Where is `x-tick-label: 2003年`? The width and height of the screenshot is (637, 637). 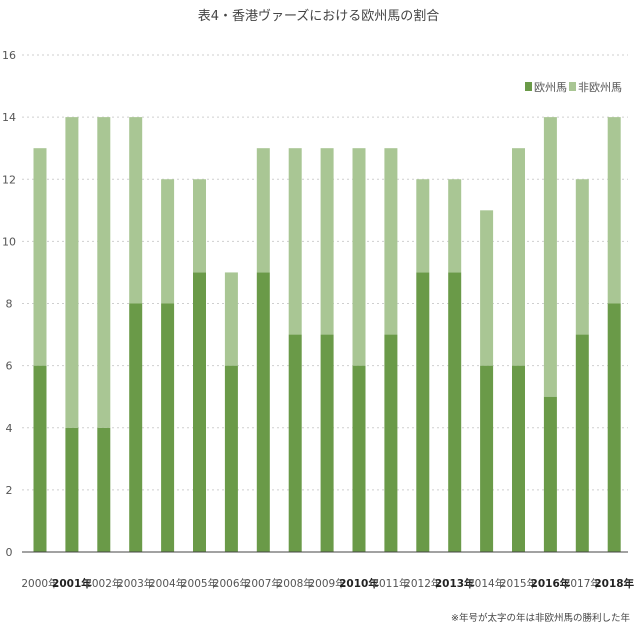 x-tick-label: 2003年 is located at coordinates (135, 583).